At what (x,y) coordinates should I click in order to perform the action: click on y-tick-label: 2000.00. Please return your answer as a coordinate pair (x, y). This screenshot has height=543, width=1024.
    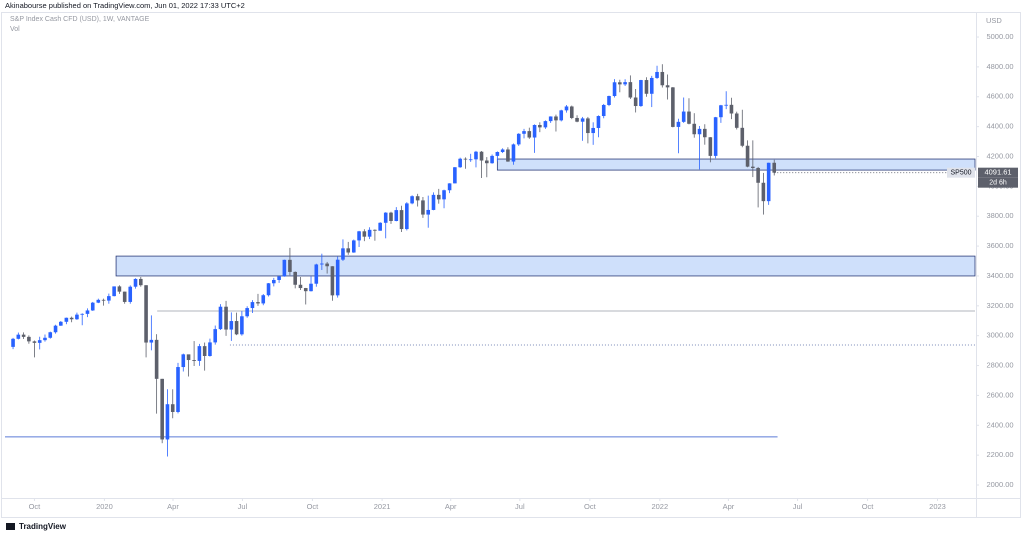
    Looking at the image, I should click on (999, 484).